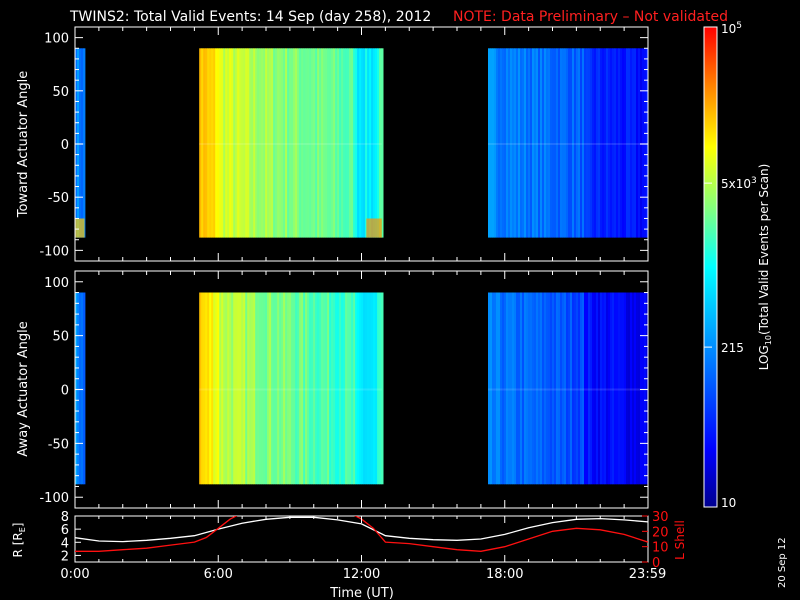 Image resolution: width=800 pixels, height=600 pixels. What do you see at coordinates (54, 498) in the screenshot?
I see `ytick-label: -100` at bounding box center [54, 498].